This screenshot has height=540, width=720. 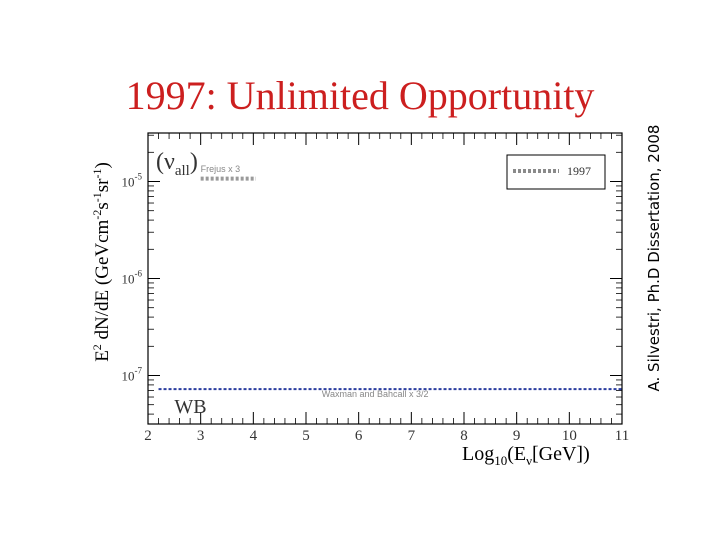 What do you see at coordinates (464, 436) in the screenshot?
I see `x-tick-label: 8` at bounding box center [464, 436].